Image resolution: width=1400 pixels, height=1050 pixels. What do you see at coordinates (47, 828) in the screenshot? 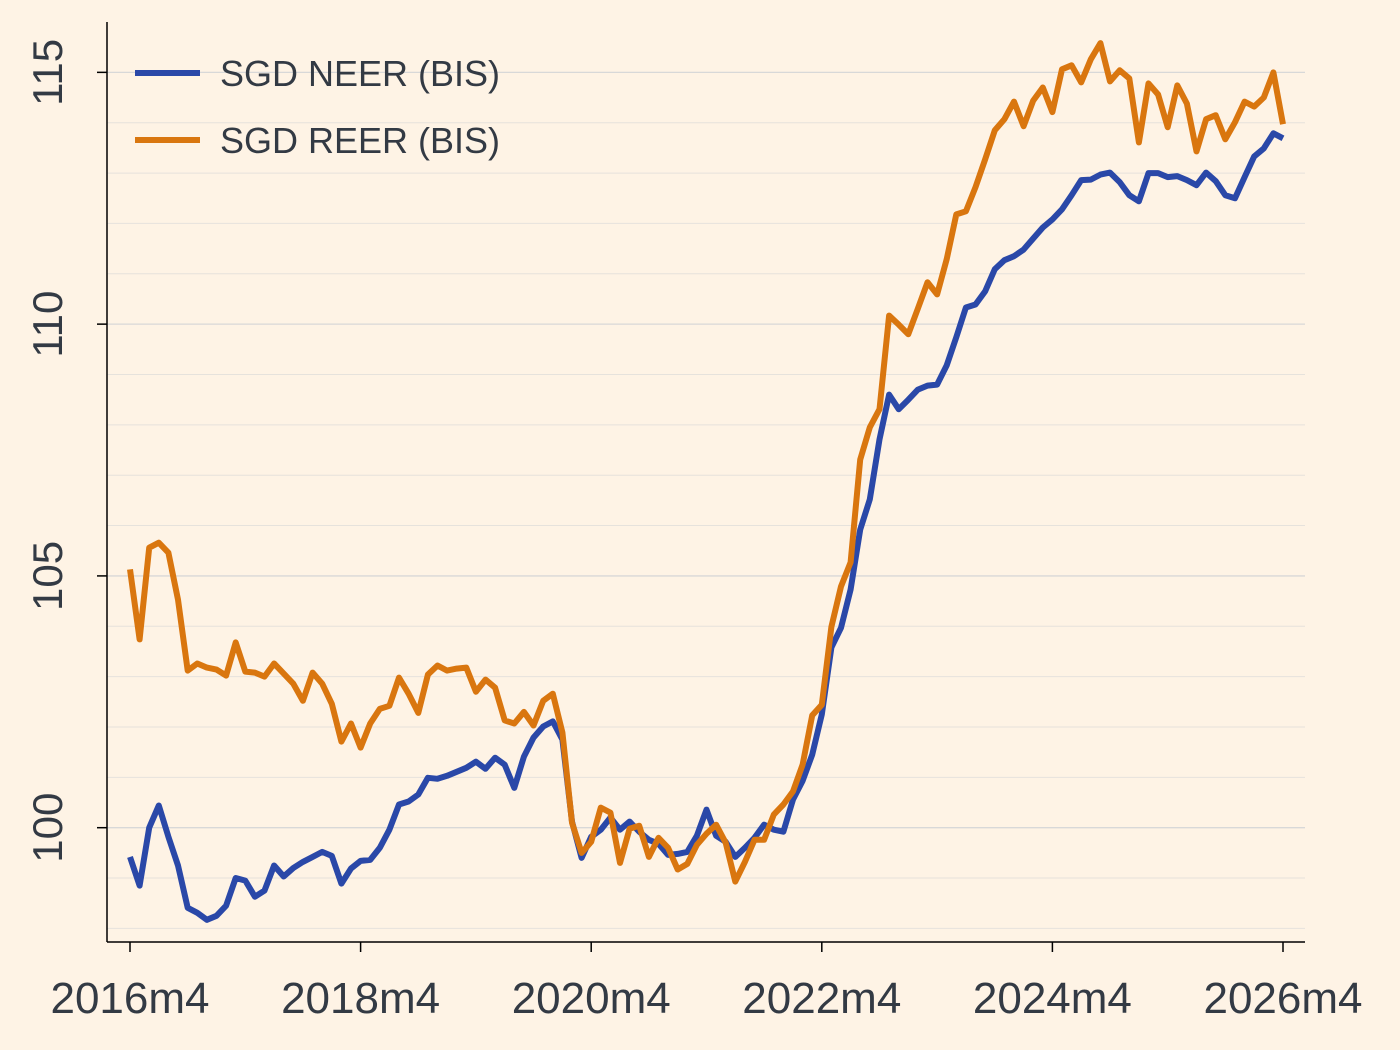
I see `y-tick-label: 100` at bounding box center [47, 828].